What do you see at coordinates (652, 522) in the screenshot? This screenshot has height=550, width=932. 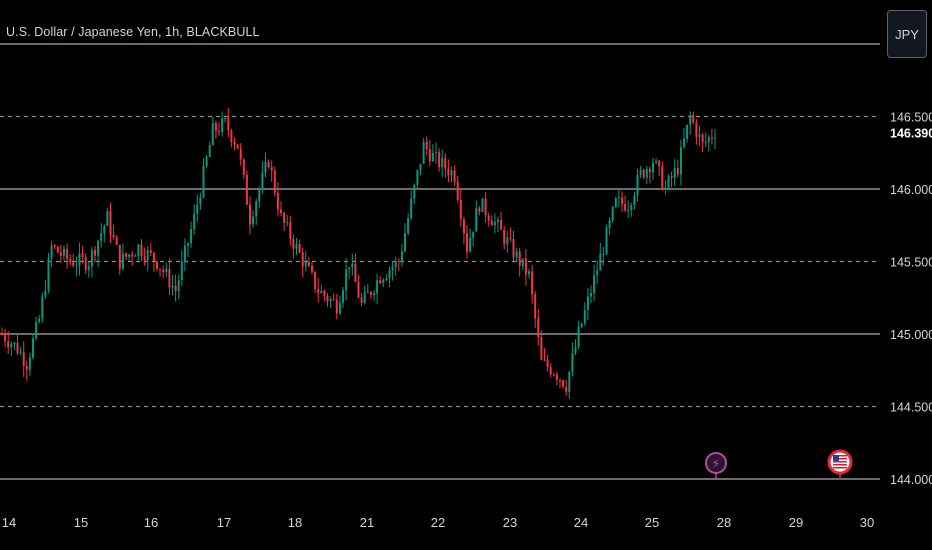 I see `time-tick-label: 25` at bounding box center [652, 522].